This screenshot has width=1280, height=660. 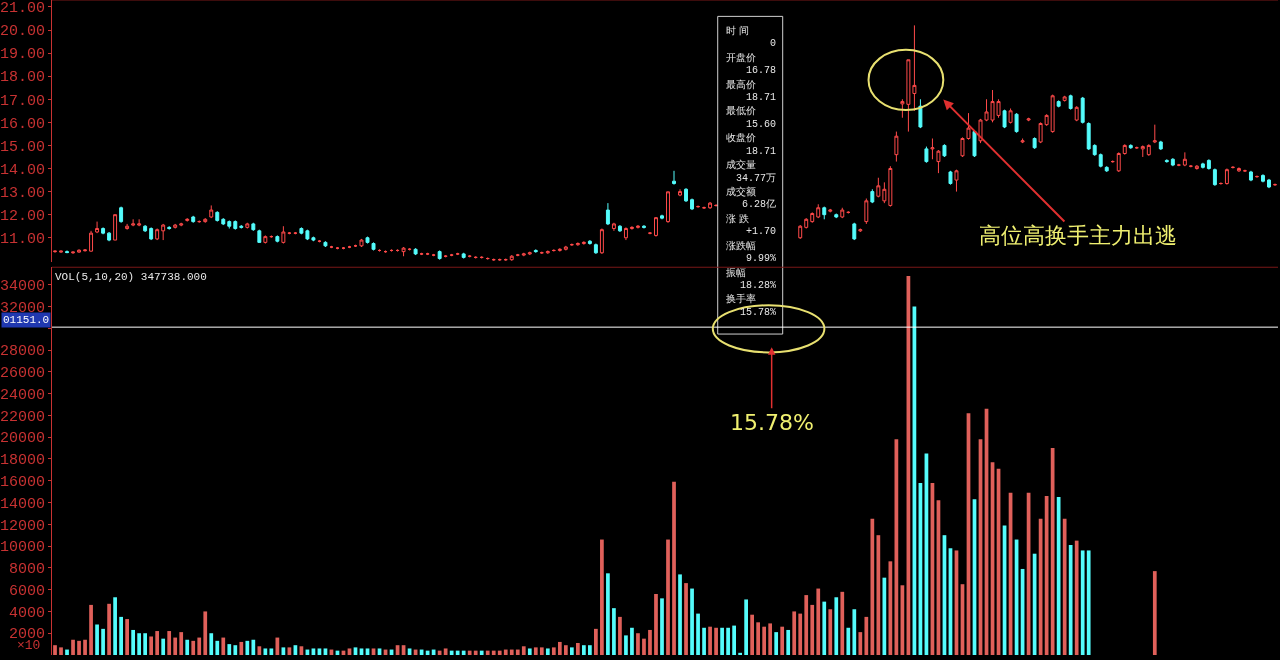 What do you see at coordinates (741, 84) in the screenshot?
I see `annotation: 最高价` at bounding box center [741, 84].